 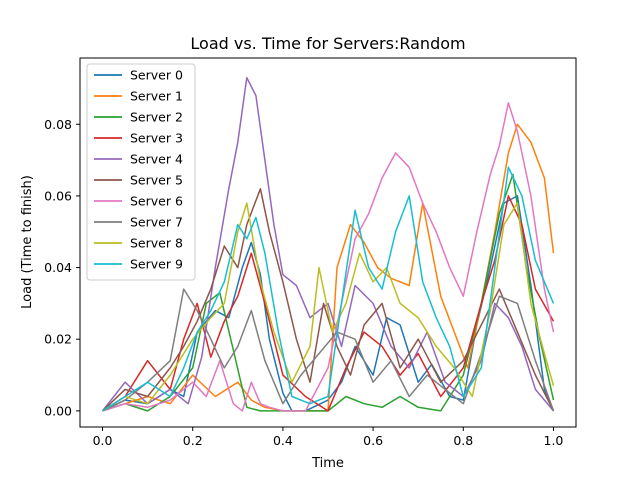 What do you see at coordinates (156, 264) in the screenshot?
I see `legend-label: Server 9` at bounding box center [156, 264].